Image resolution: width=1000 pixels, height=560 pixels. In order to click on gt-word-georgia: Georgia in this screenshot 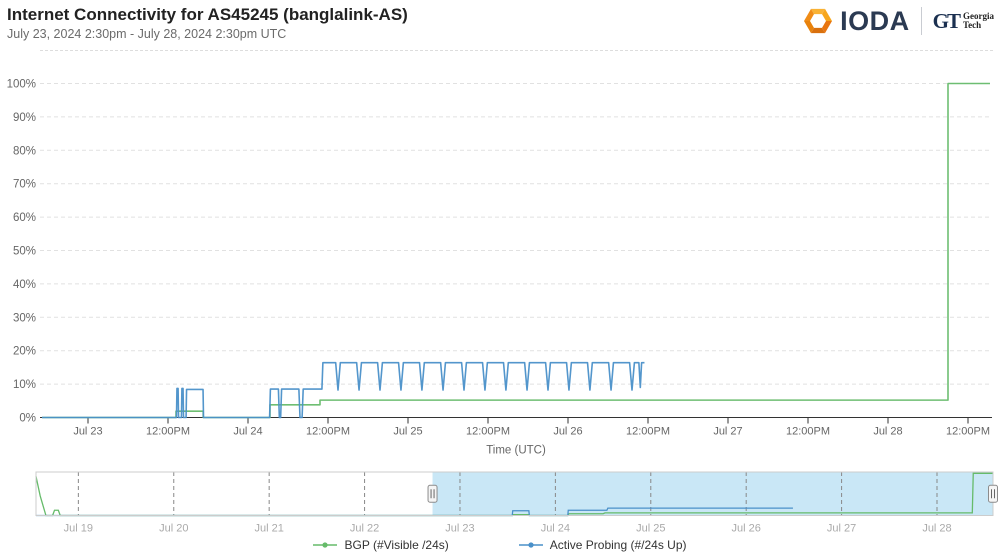, I will do `click(978, 15)`.